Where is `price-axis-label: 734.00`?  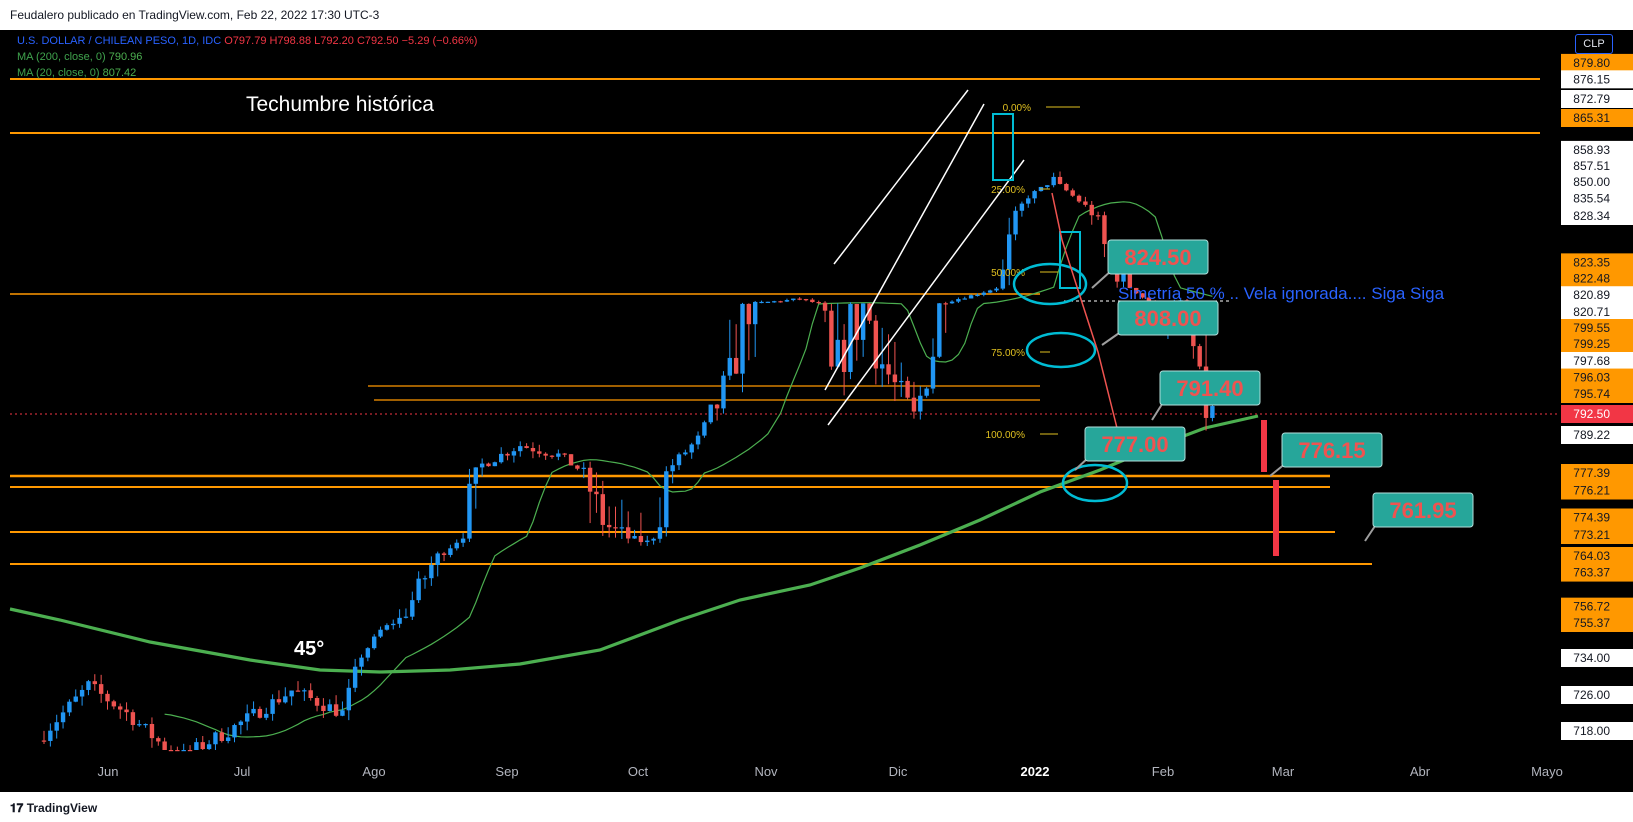 price-axis-label: 734.00 is located at coordinates (1591, 658).